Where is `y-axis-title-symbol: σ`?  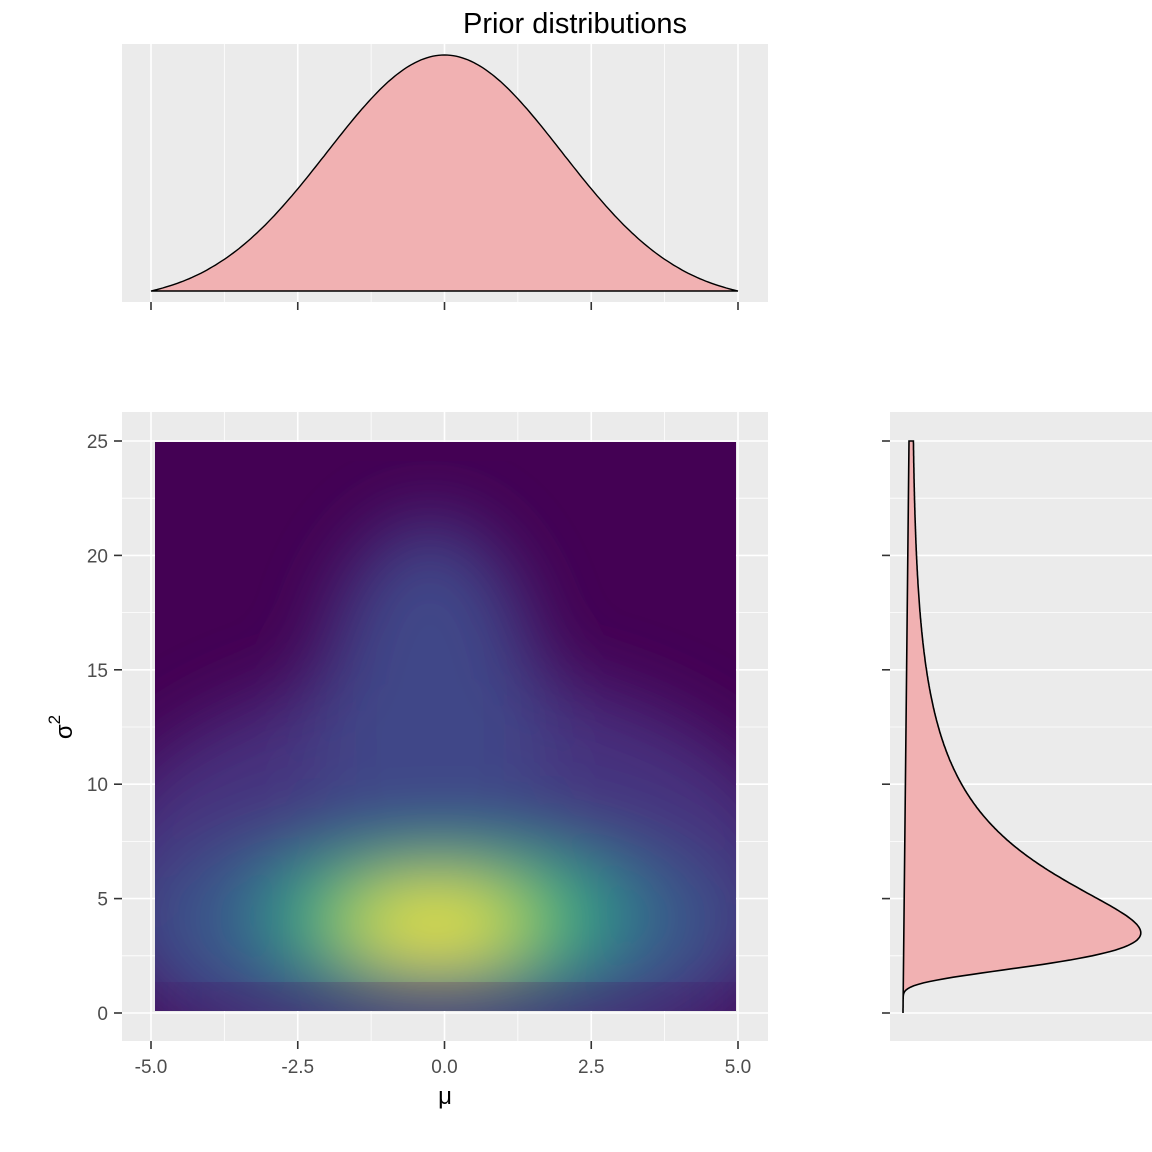 y-axis-title-symbol: σ is located at coordinates (64, 731).